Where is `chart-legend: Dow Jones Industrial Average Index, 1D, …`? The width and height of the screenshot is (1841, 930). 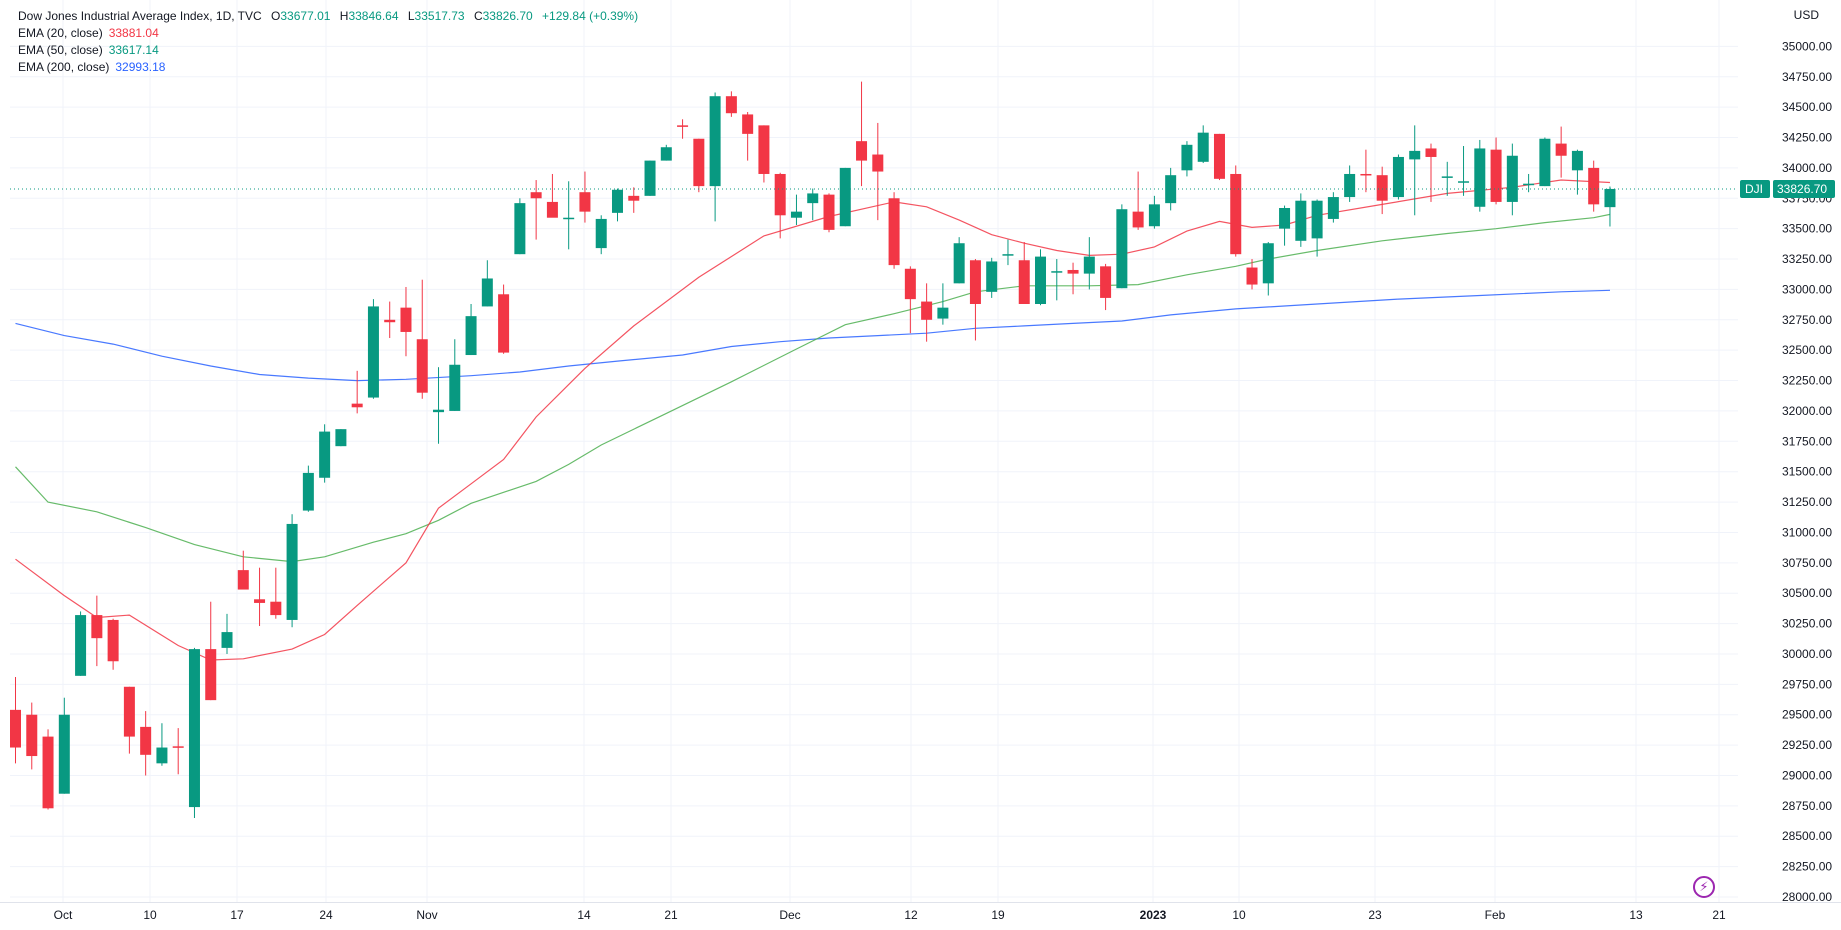 chart-legend: Dow Jones Industrial Average Index, 1D, … is located at coordinates (328, 42).